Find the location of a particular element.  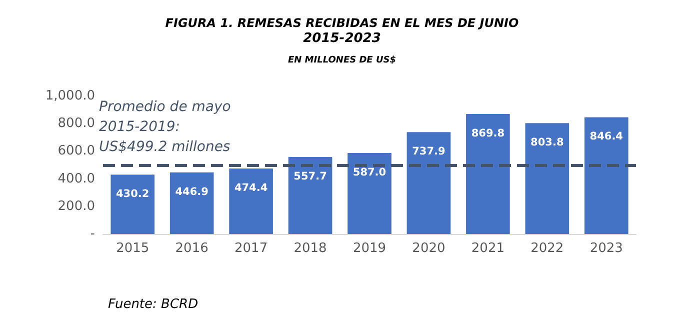

y-tick-label: 1,000.0 is located at coordinates (70, 96).